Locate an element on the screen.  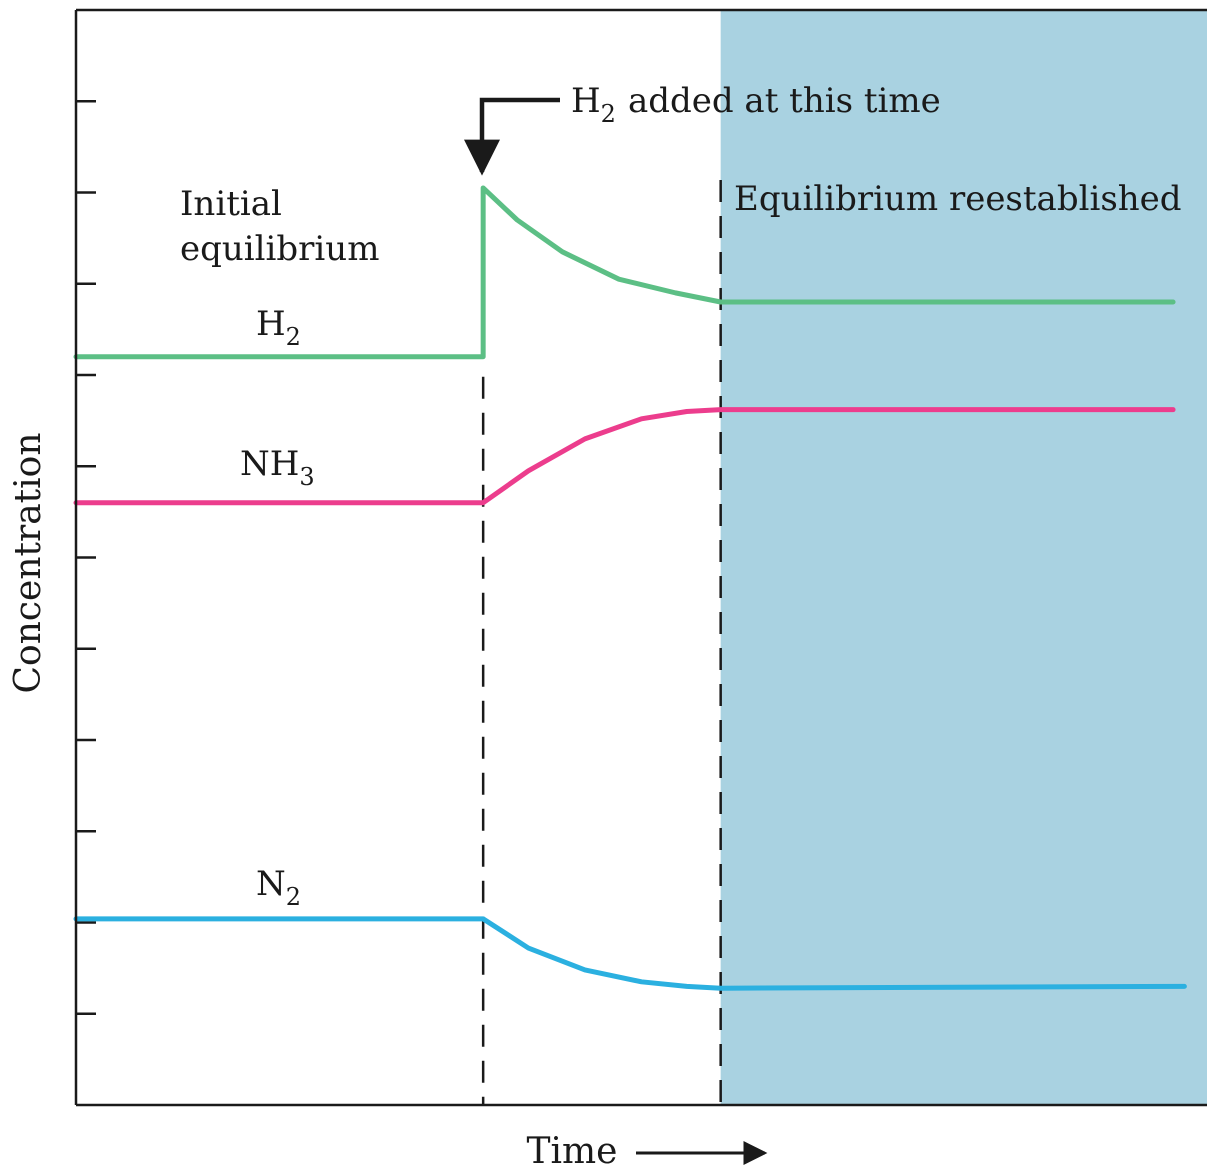
series-label-nh3: NH3 is located at coordinates (277, 467).